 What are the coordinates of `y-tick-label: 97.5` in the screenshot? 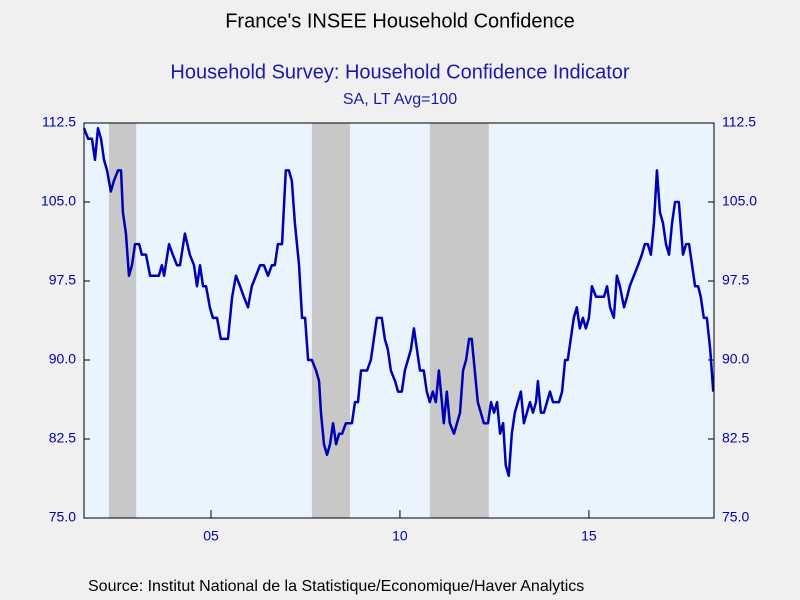 It's located at (62, 280).